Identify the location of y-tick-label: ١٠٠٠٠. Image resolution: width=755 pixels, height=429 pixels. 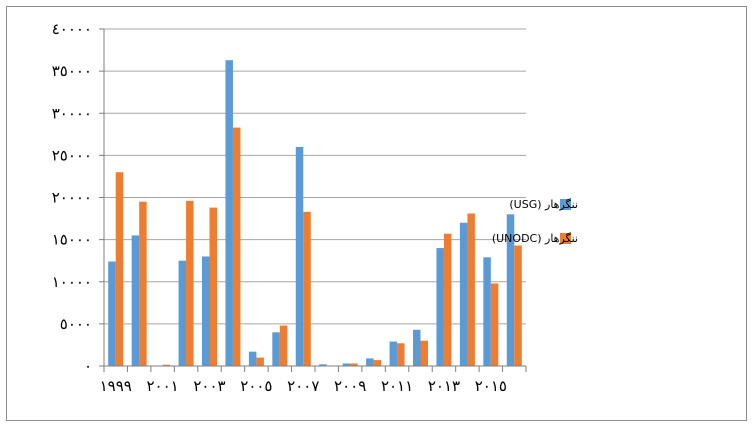
(72, 282).